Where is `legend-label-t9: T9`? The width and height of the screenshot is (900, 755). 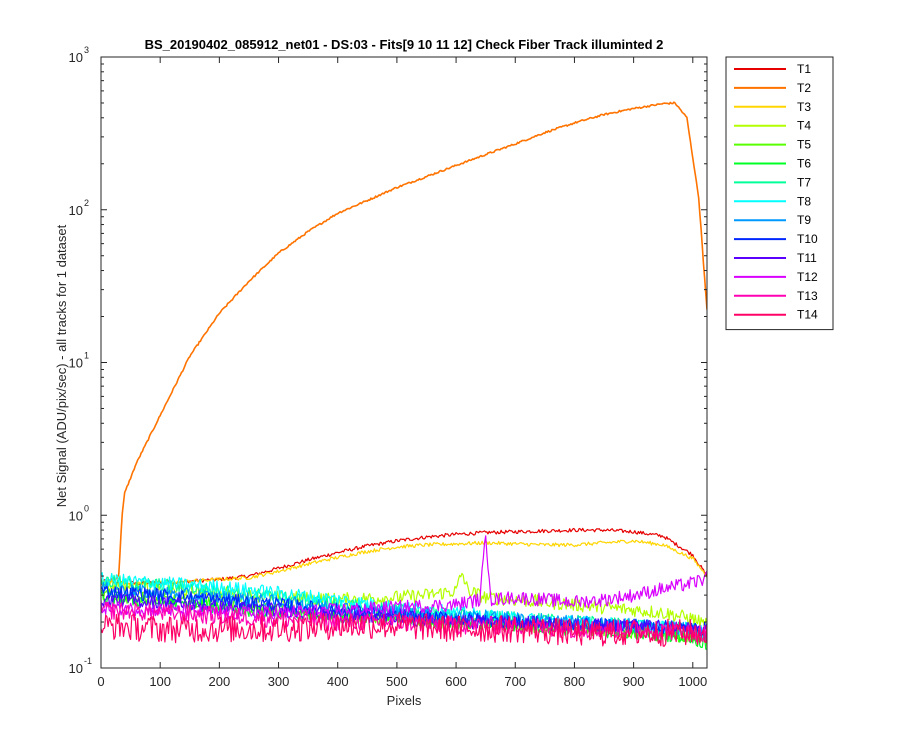
legend-label-t9: T9 is located at coordinates (804, 220).